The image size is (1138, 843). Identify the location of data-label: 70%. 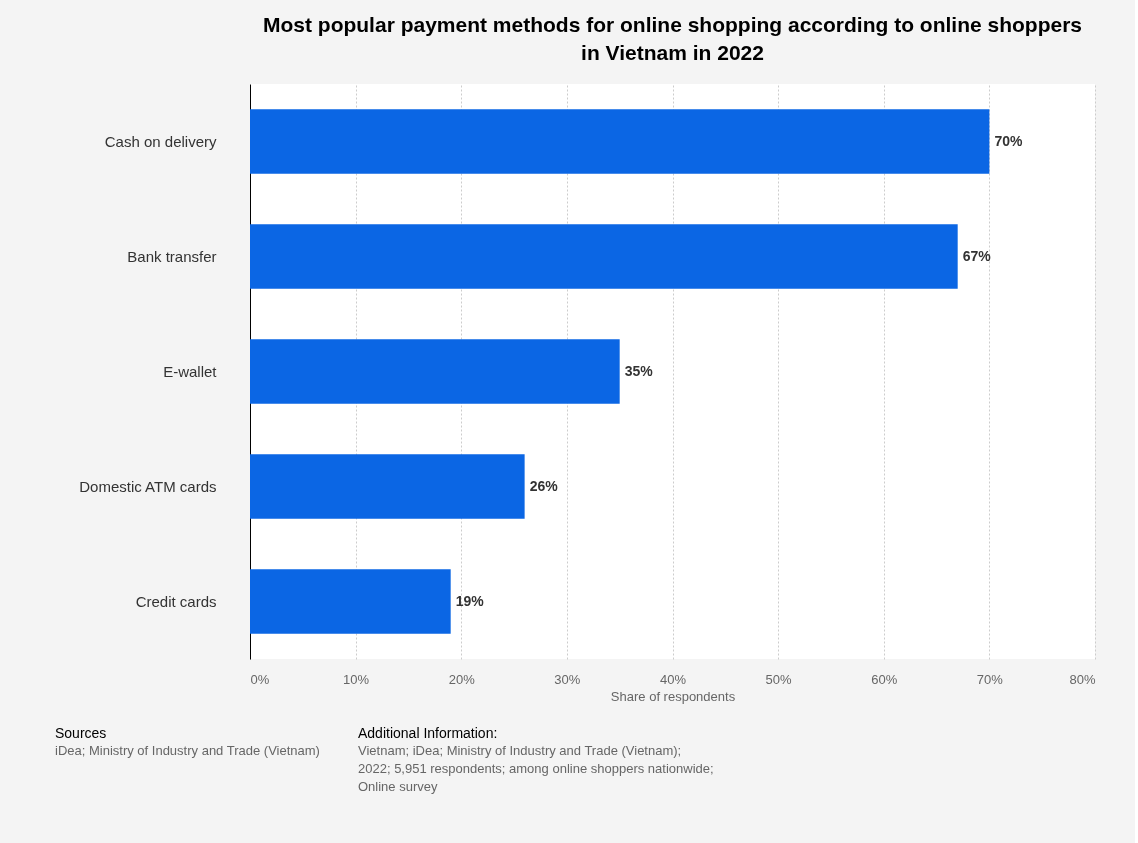
(1008, 140).